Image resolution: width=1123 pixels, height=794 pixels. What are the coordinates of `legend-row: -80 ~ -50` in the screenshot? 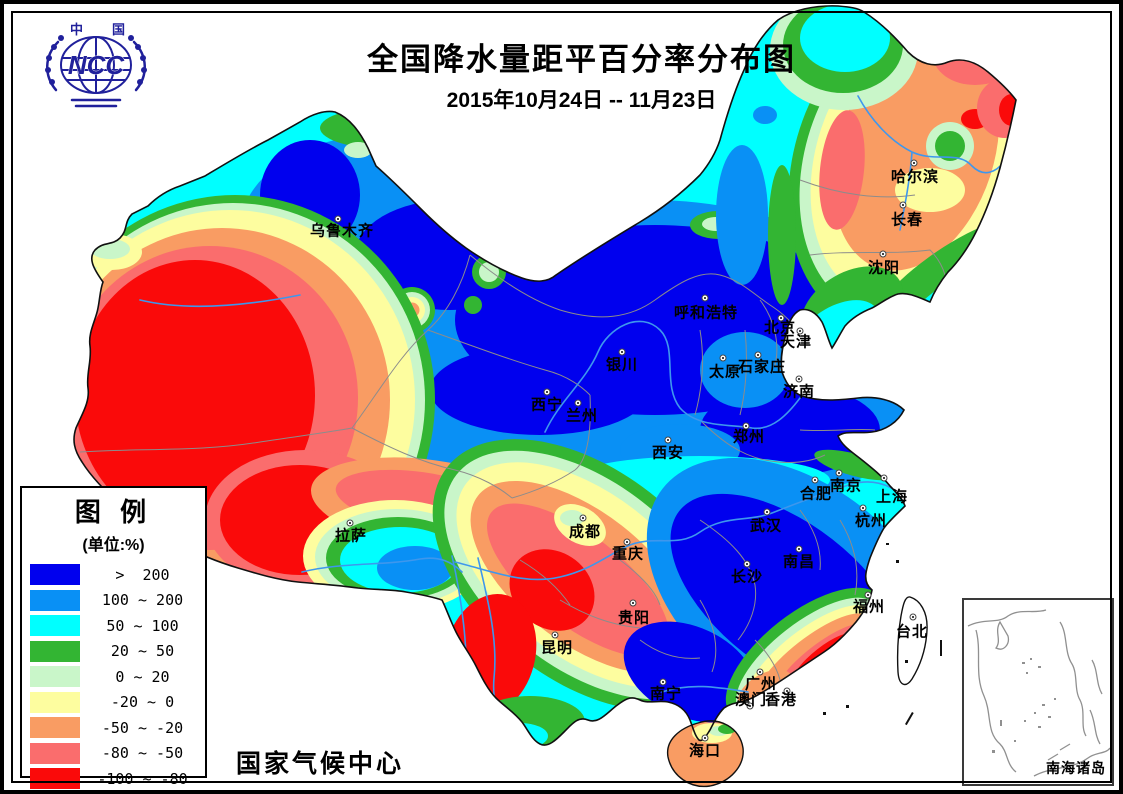 It's located at (113, 754).